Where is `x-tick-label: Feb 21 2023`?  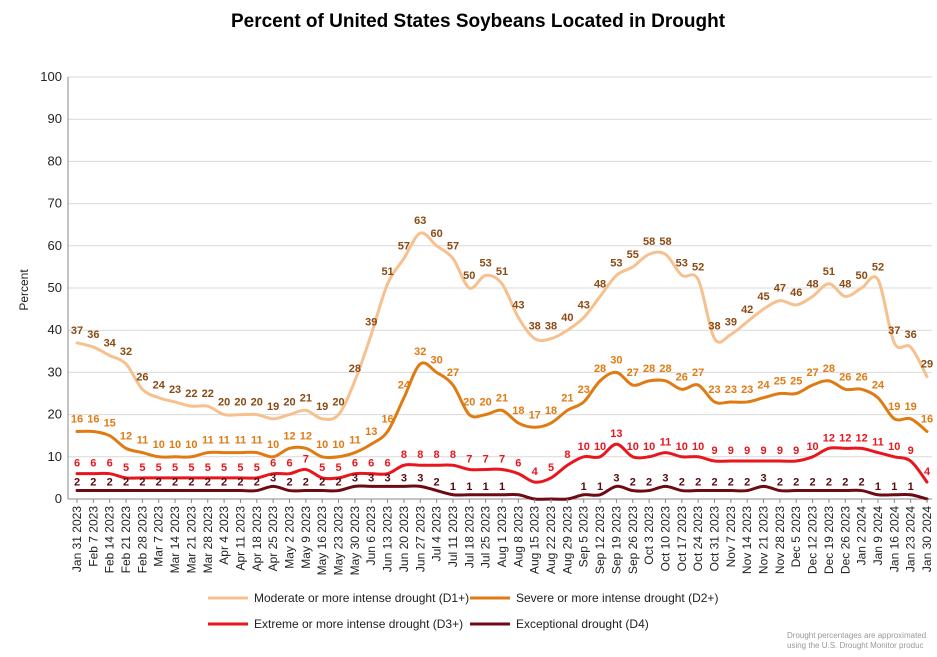 x-tick-label: Feb 21 2023 is located at coordinates (126, 540).